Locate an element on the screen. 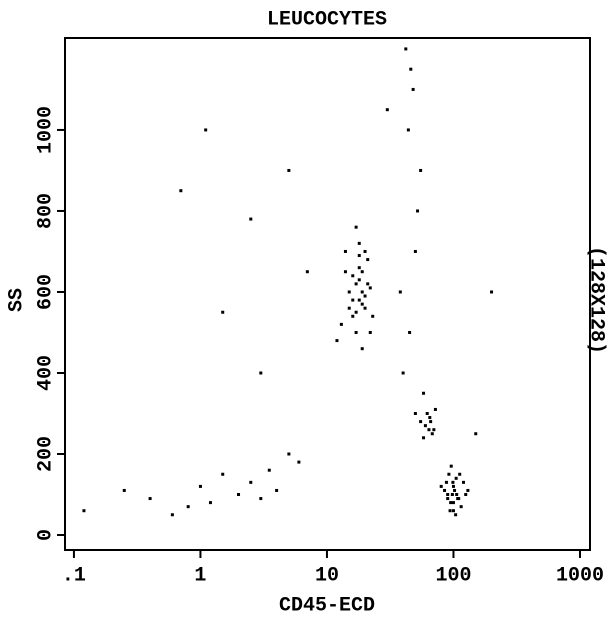 The height and width of the screenshot is (617, 610). y-tick-label: 1000 is located at coordinates (45, 130).